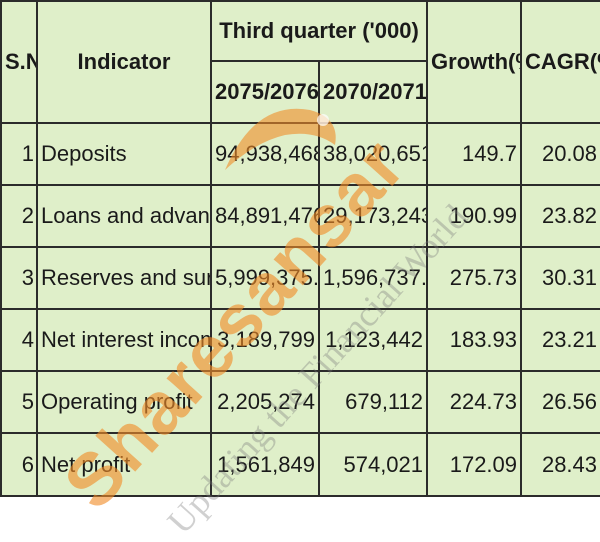  I want to click on row-sn: 3, so click(19, 278).